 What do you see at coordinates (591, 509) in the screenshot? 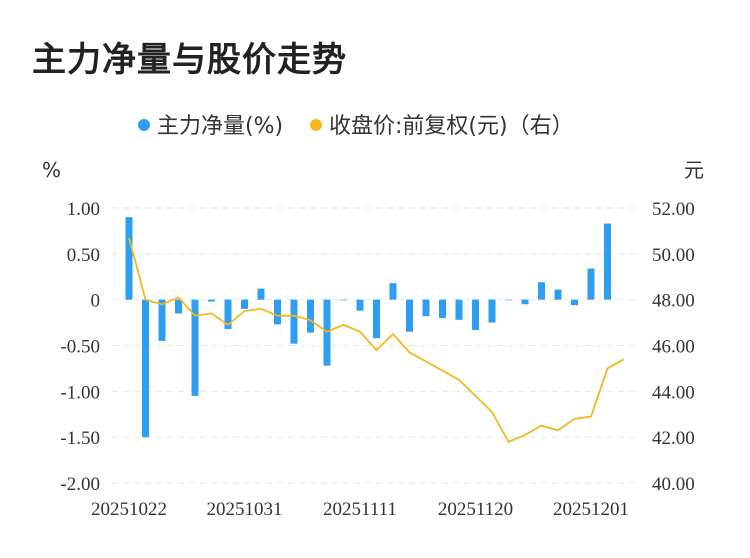
I see `x-tick-label: 20251201` at bounding box center [591, 509].